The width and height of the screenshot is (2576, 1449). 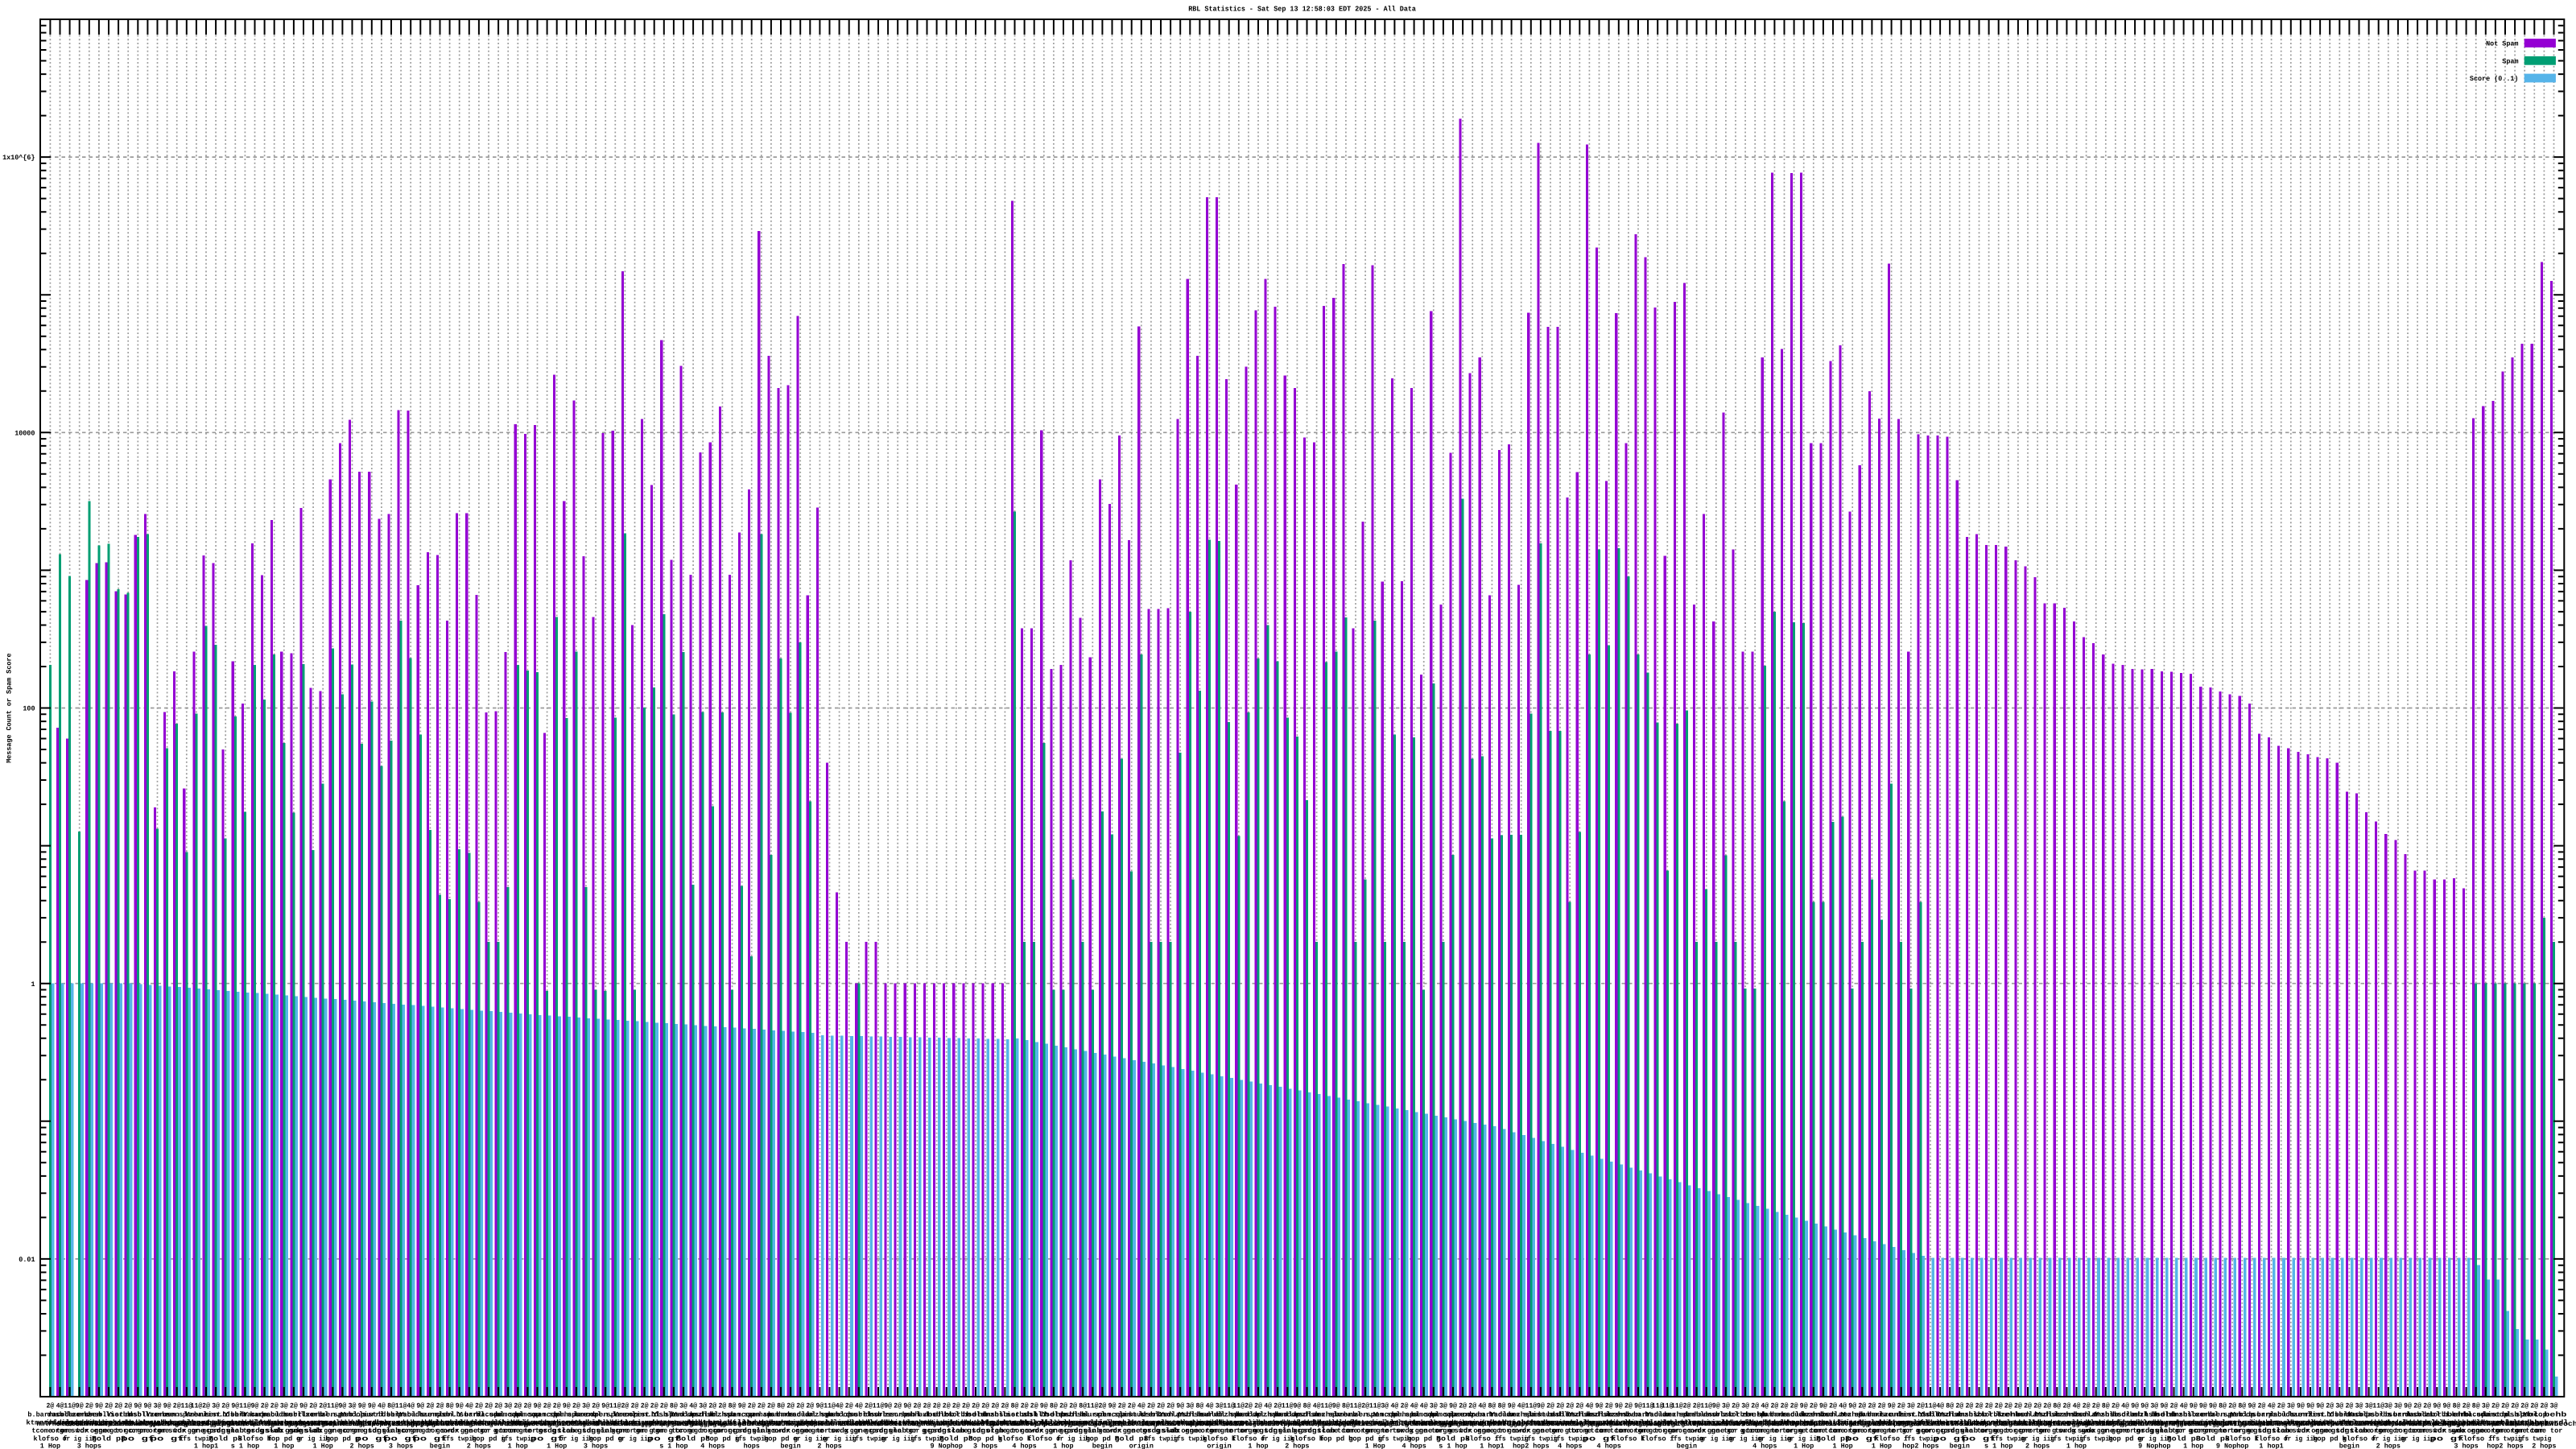 I want to click on svg-text: lzenzen.Y, so click(x=1902, y=1415).